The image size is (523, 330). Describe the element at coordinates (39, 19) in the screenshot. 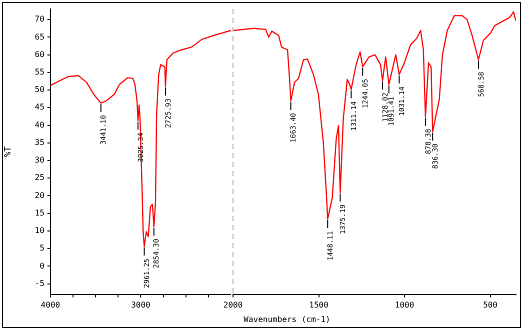

I see `y-tick-label: 70` at that location.